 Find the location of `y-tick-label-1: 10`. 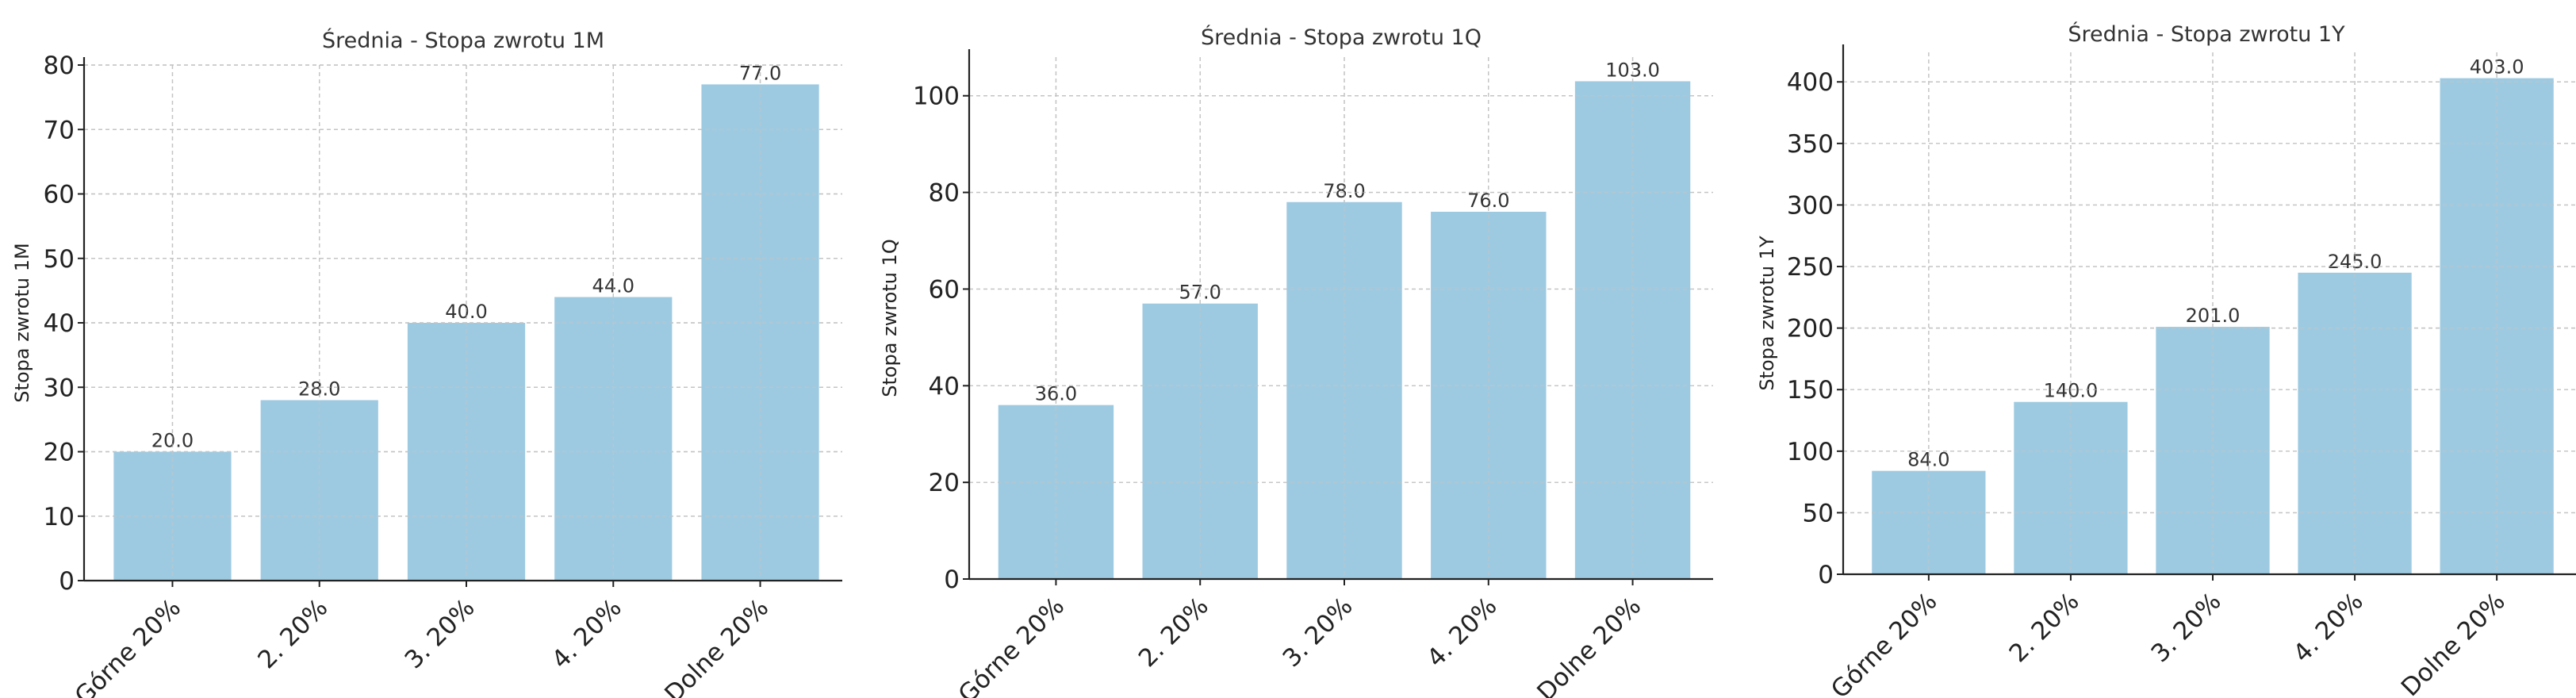

y-tick-label-1: 10 is located at coordinates (59, 517).